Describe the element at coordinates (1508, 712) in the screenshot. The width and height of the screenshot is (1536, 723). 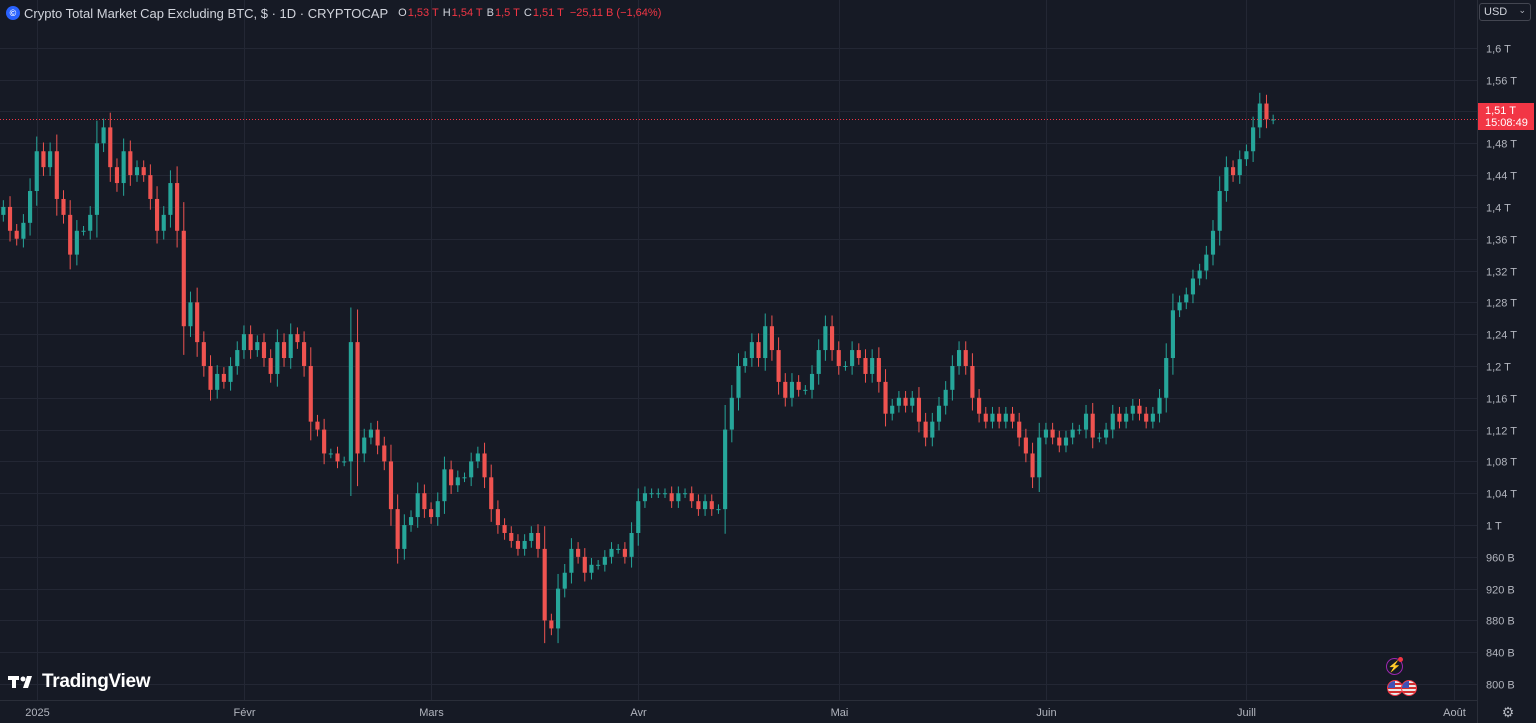
I see `settings-gear-icon: ⚙` at that location.